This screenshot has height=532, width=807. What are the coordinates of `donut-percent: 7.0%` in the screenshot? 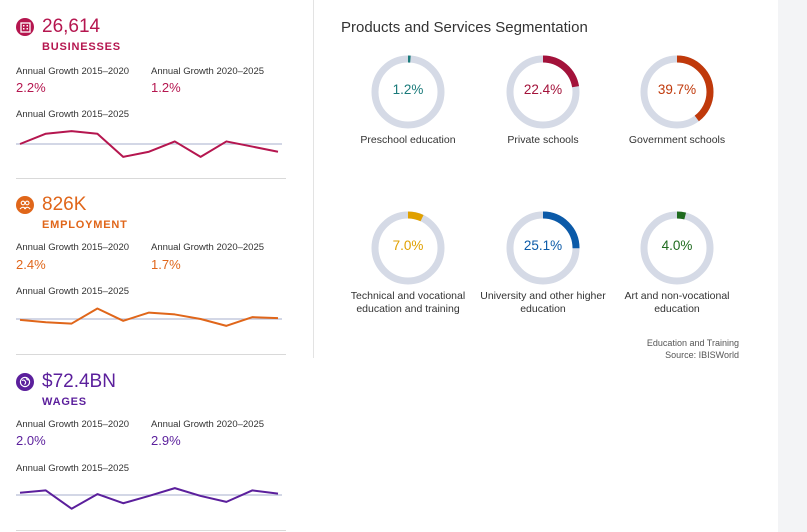 It's located at (408, 245).